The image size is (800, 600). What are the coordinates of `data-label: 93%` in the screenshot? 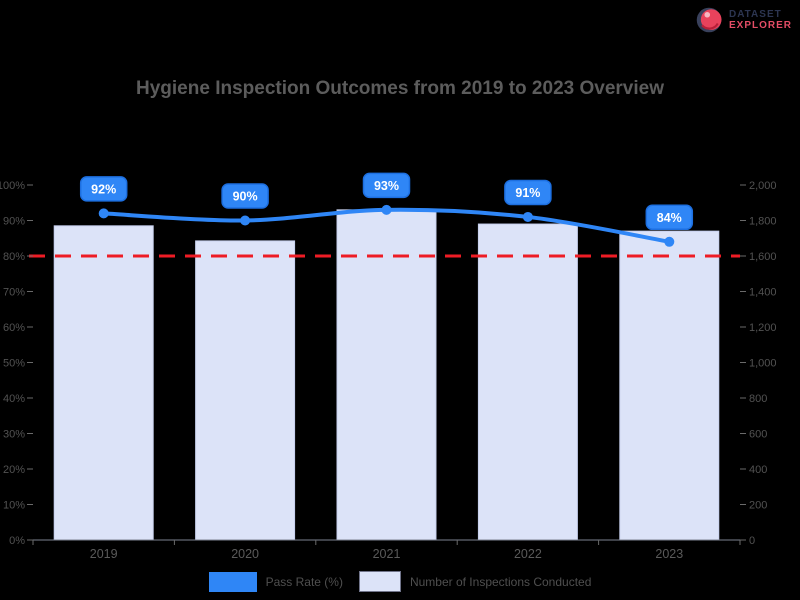 It's located at (386, 186).